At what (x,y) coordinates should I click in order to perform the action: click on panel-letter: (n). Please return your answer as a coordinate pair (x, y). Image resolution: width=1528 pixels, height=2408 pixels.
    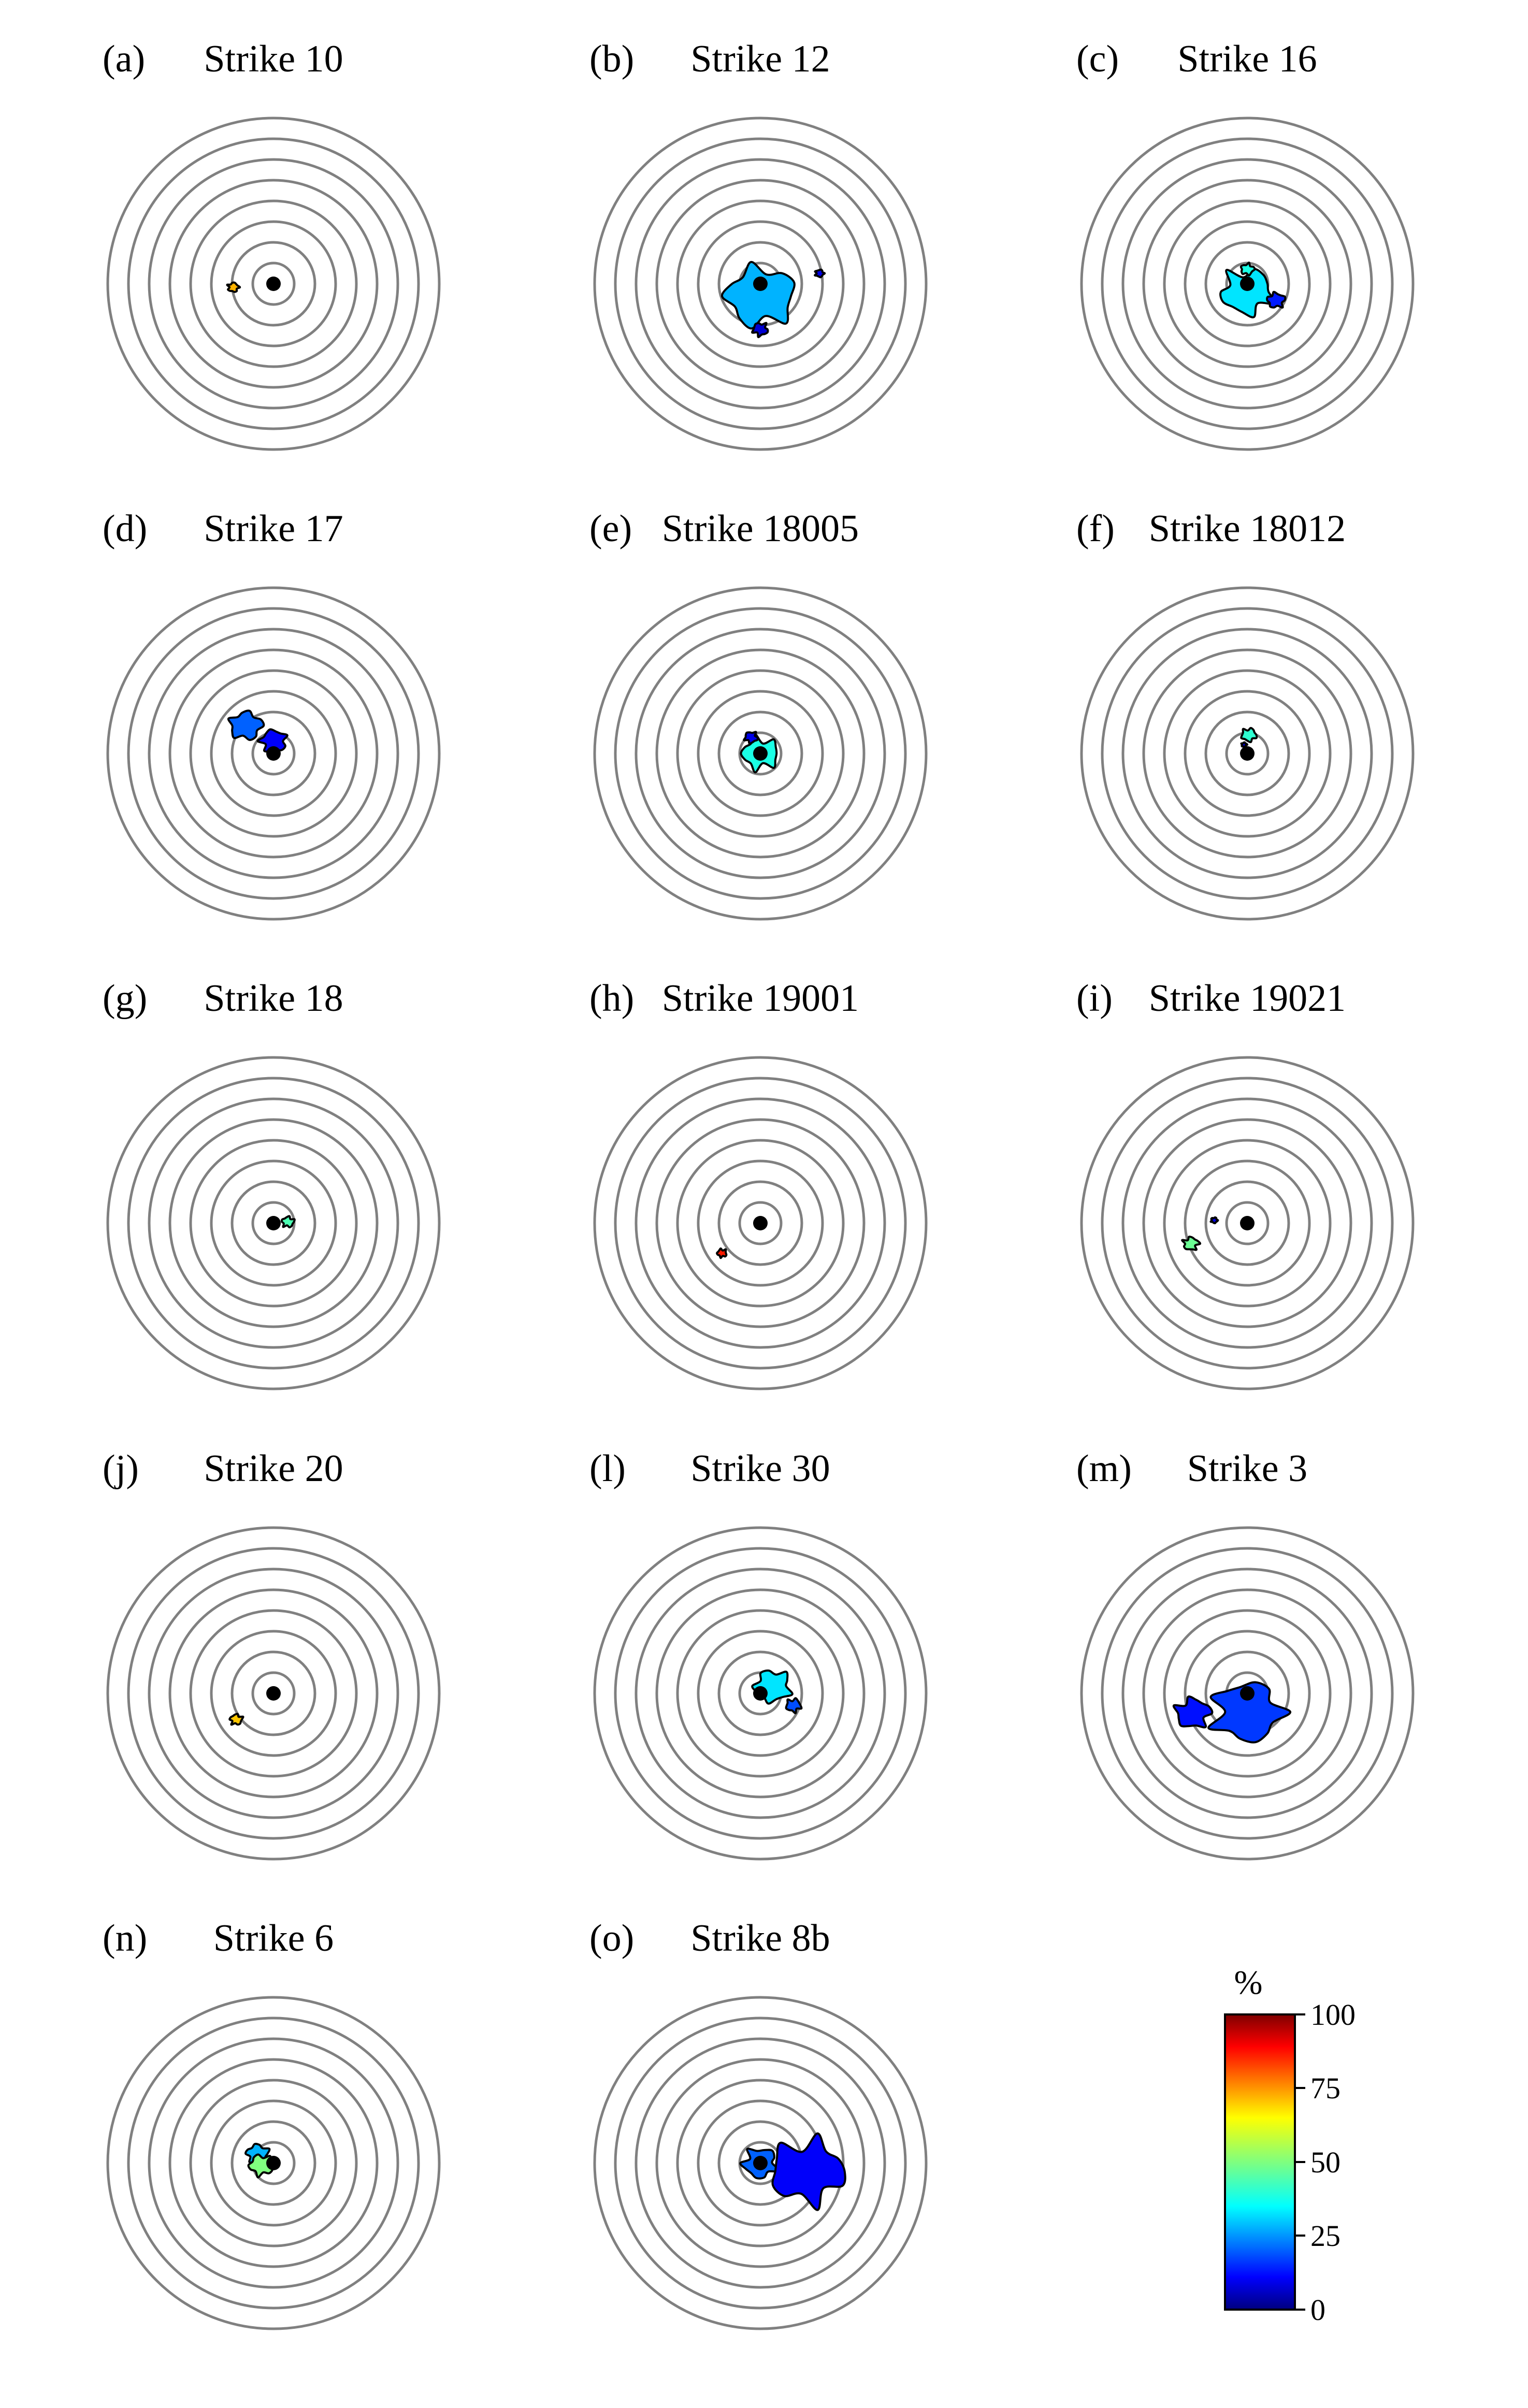
    Looking at the image, I should click on (125, 1938).